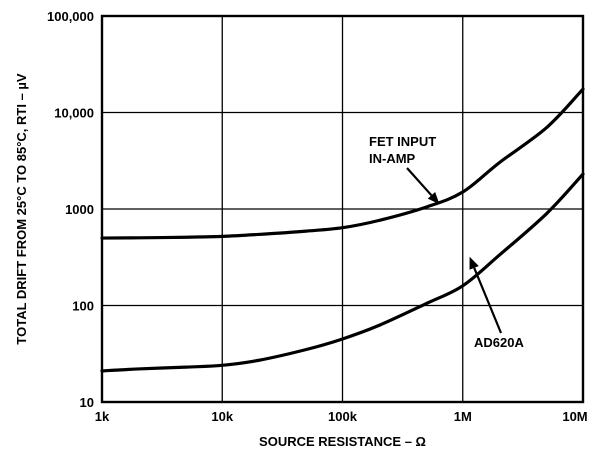 This screenshot has height=455, width=607. I want to click on x-tick-label-1: 10k, so click(222, 416).